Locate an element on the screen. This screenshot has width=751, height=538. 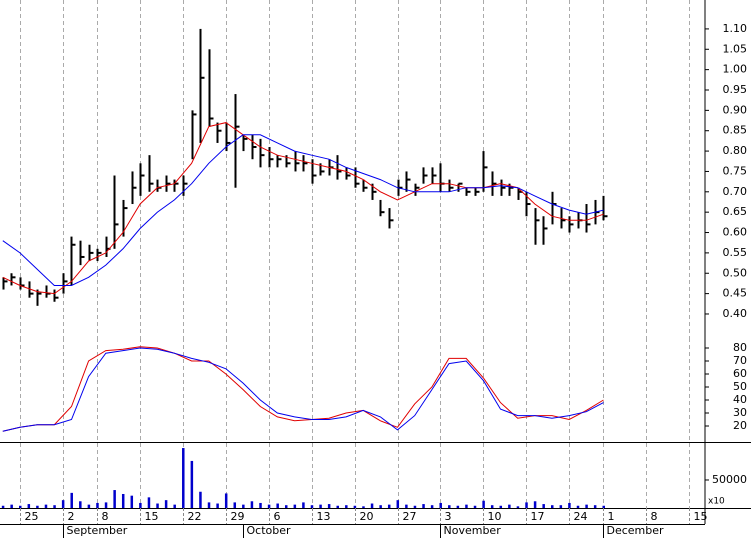
y-tick-label: 0.75 is located at coordinates (735, 170).